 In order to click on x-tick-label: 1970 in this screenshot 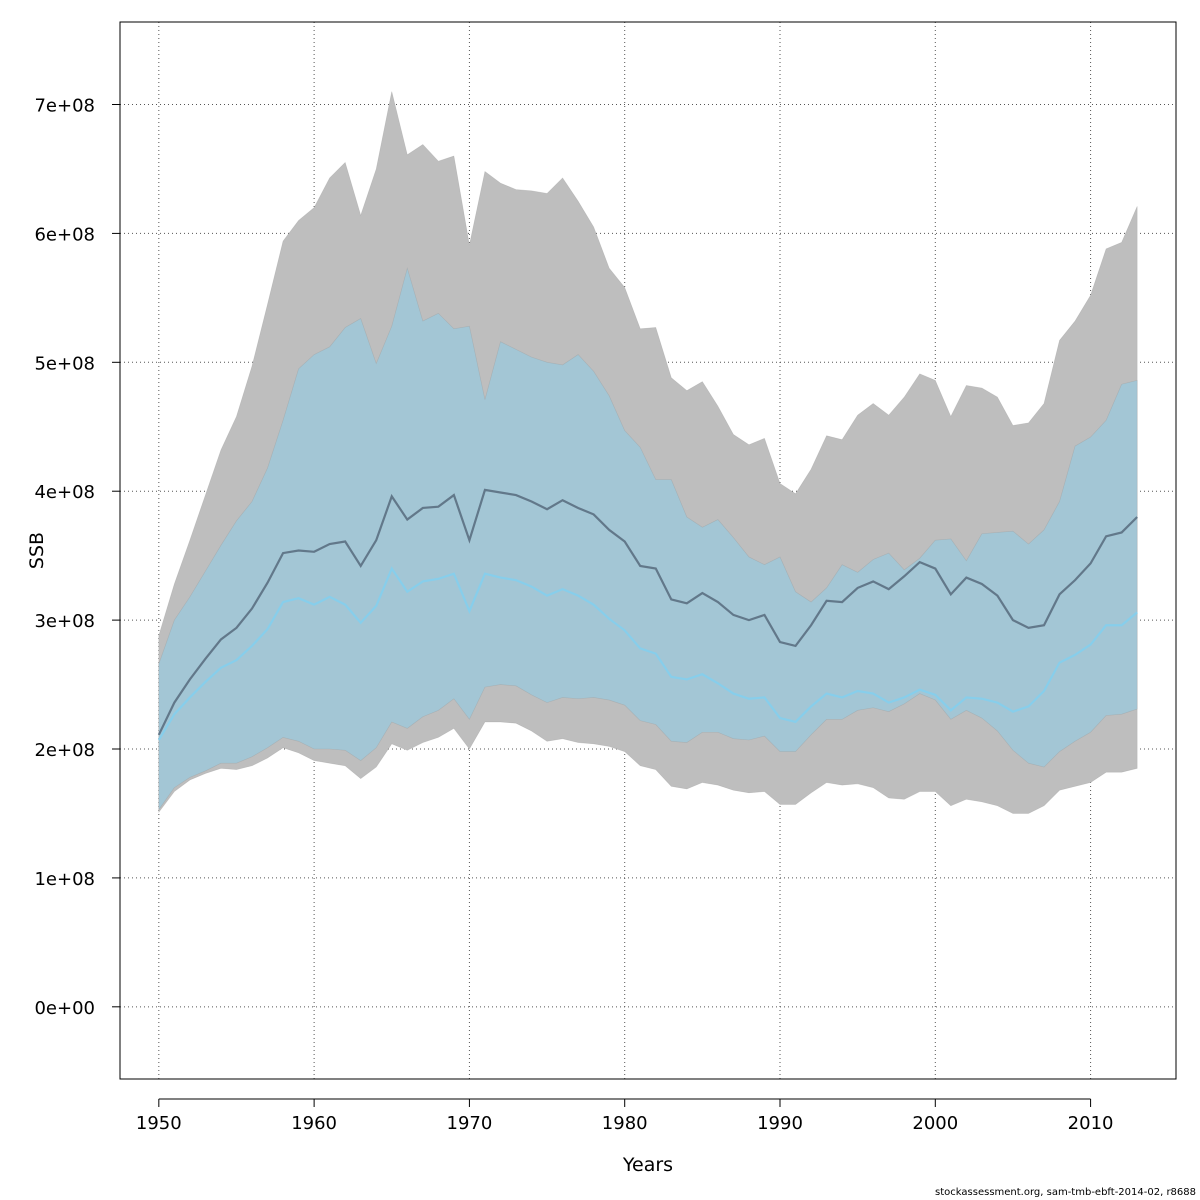, I will do `click(470, 1123)`.